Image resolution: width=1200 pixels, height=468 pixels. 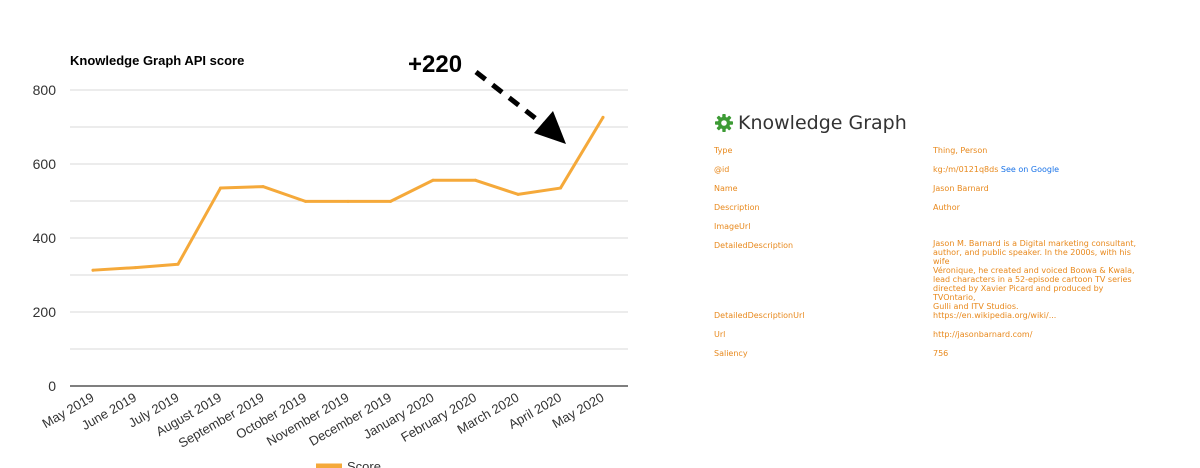 I want to click on kg-key: Name, so click(x=726, y=188).